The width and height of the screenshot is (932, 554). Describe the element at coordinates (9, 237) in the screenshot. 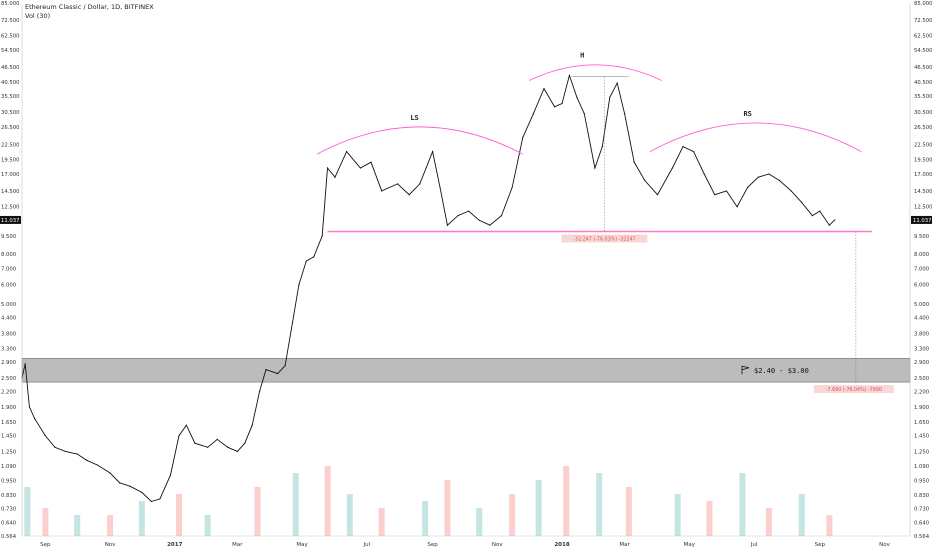

I see `y-tick-label-left: 9.500` at that location.